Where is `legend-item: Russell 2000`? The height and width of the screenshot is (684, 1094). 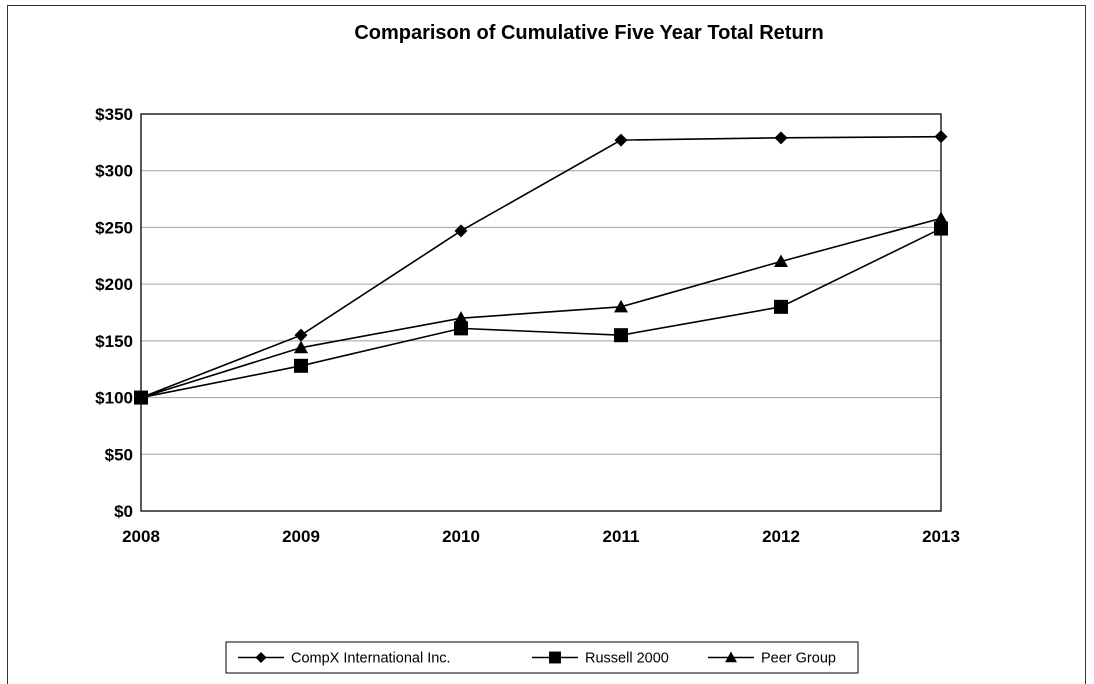
legend-item: Russell 2000 is located at coordinates (600, 659).